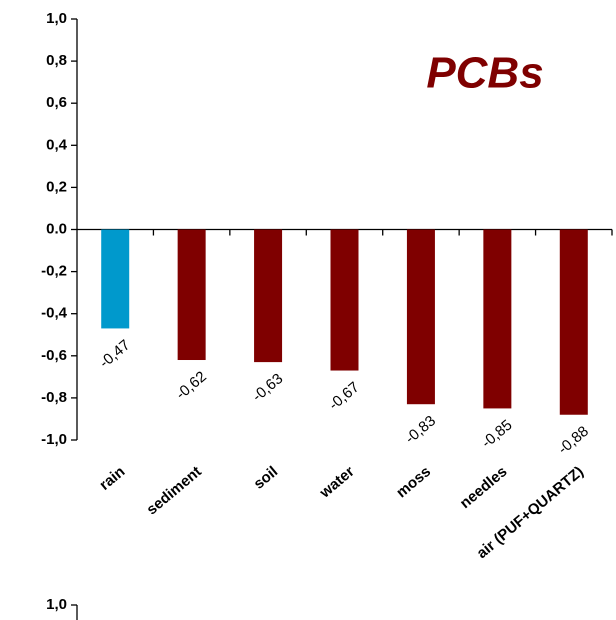 This screenshot has height=620, width=616. I want to click on value-label: -0,67, so click(344, 396).